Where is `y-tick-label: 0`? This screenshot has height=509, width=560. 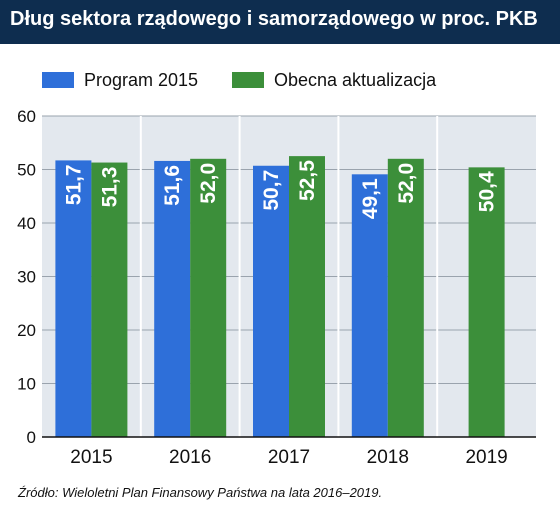 y-tick-label: 0 is located at coordinates (31, 437).